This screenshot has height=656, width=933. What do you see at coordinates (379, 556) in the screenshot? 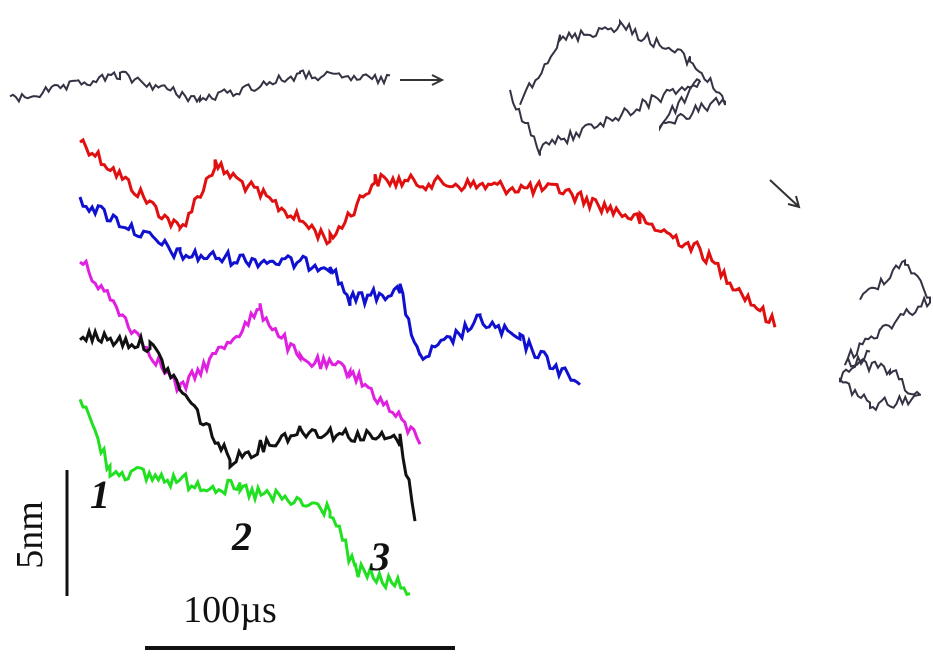
I see `stage-label: 3` at bounding box center [379, 556].